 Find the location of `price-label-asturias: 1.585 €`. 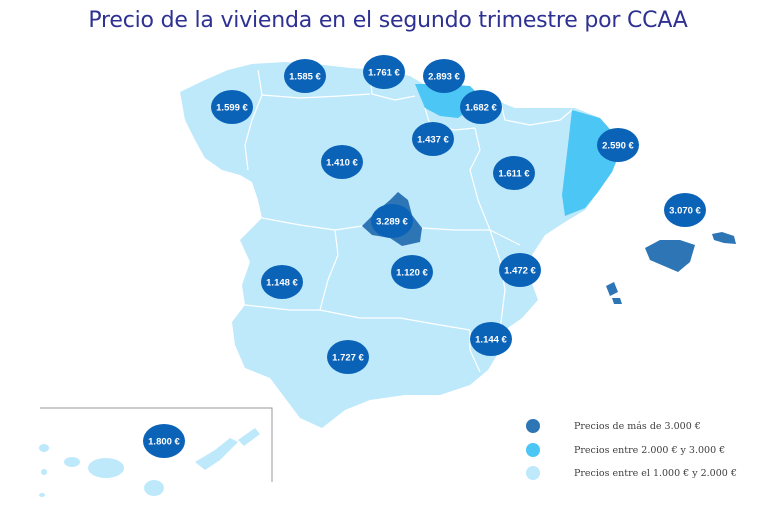

price-label-asturias: 1.585 € is located at coordinates (305, 77).